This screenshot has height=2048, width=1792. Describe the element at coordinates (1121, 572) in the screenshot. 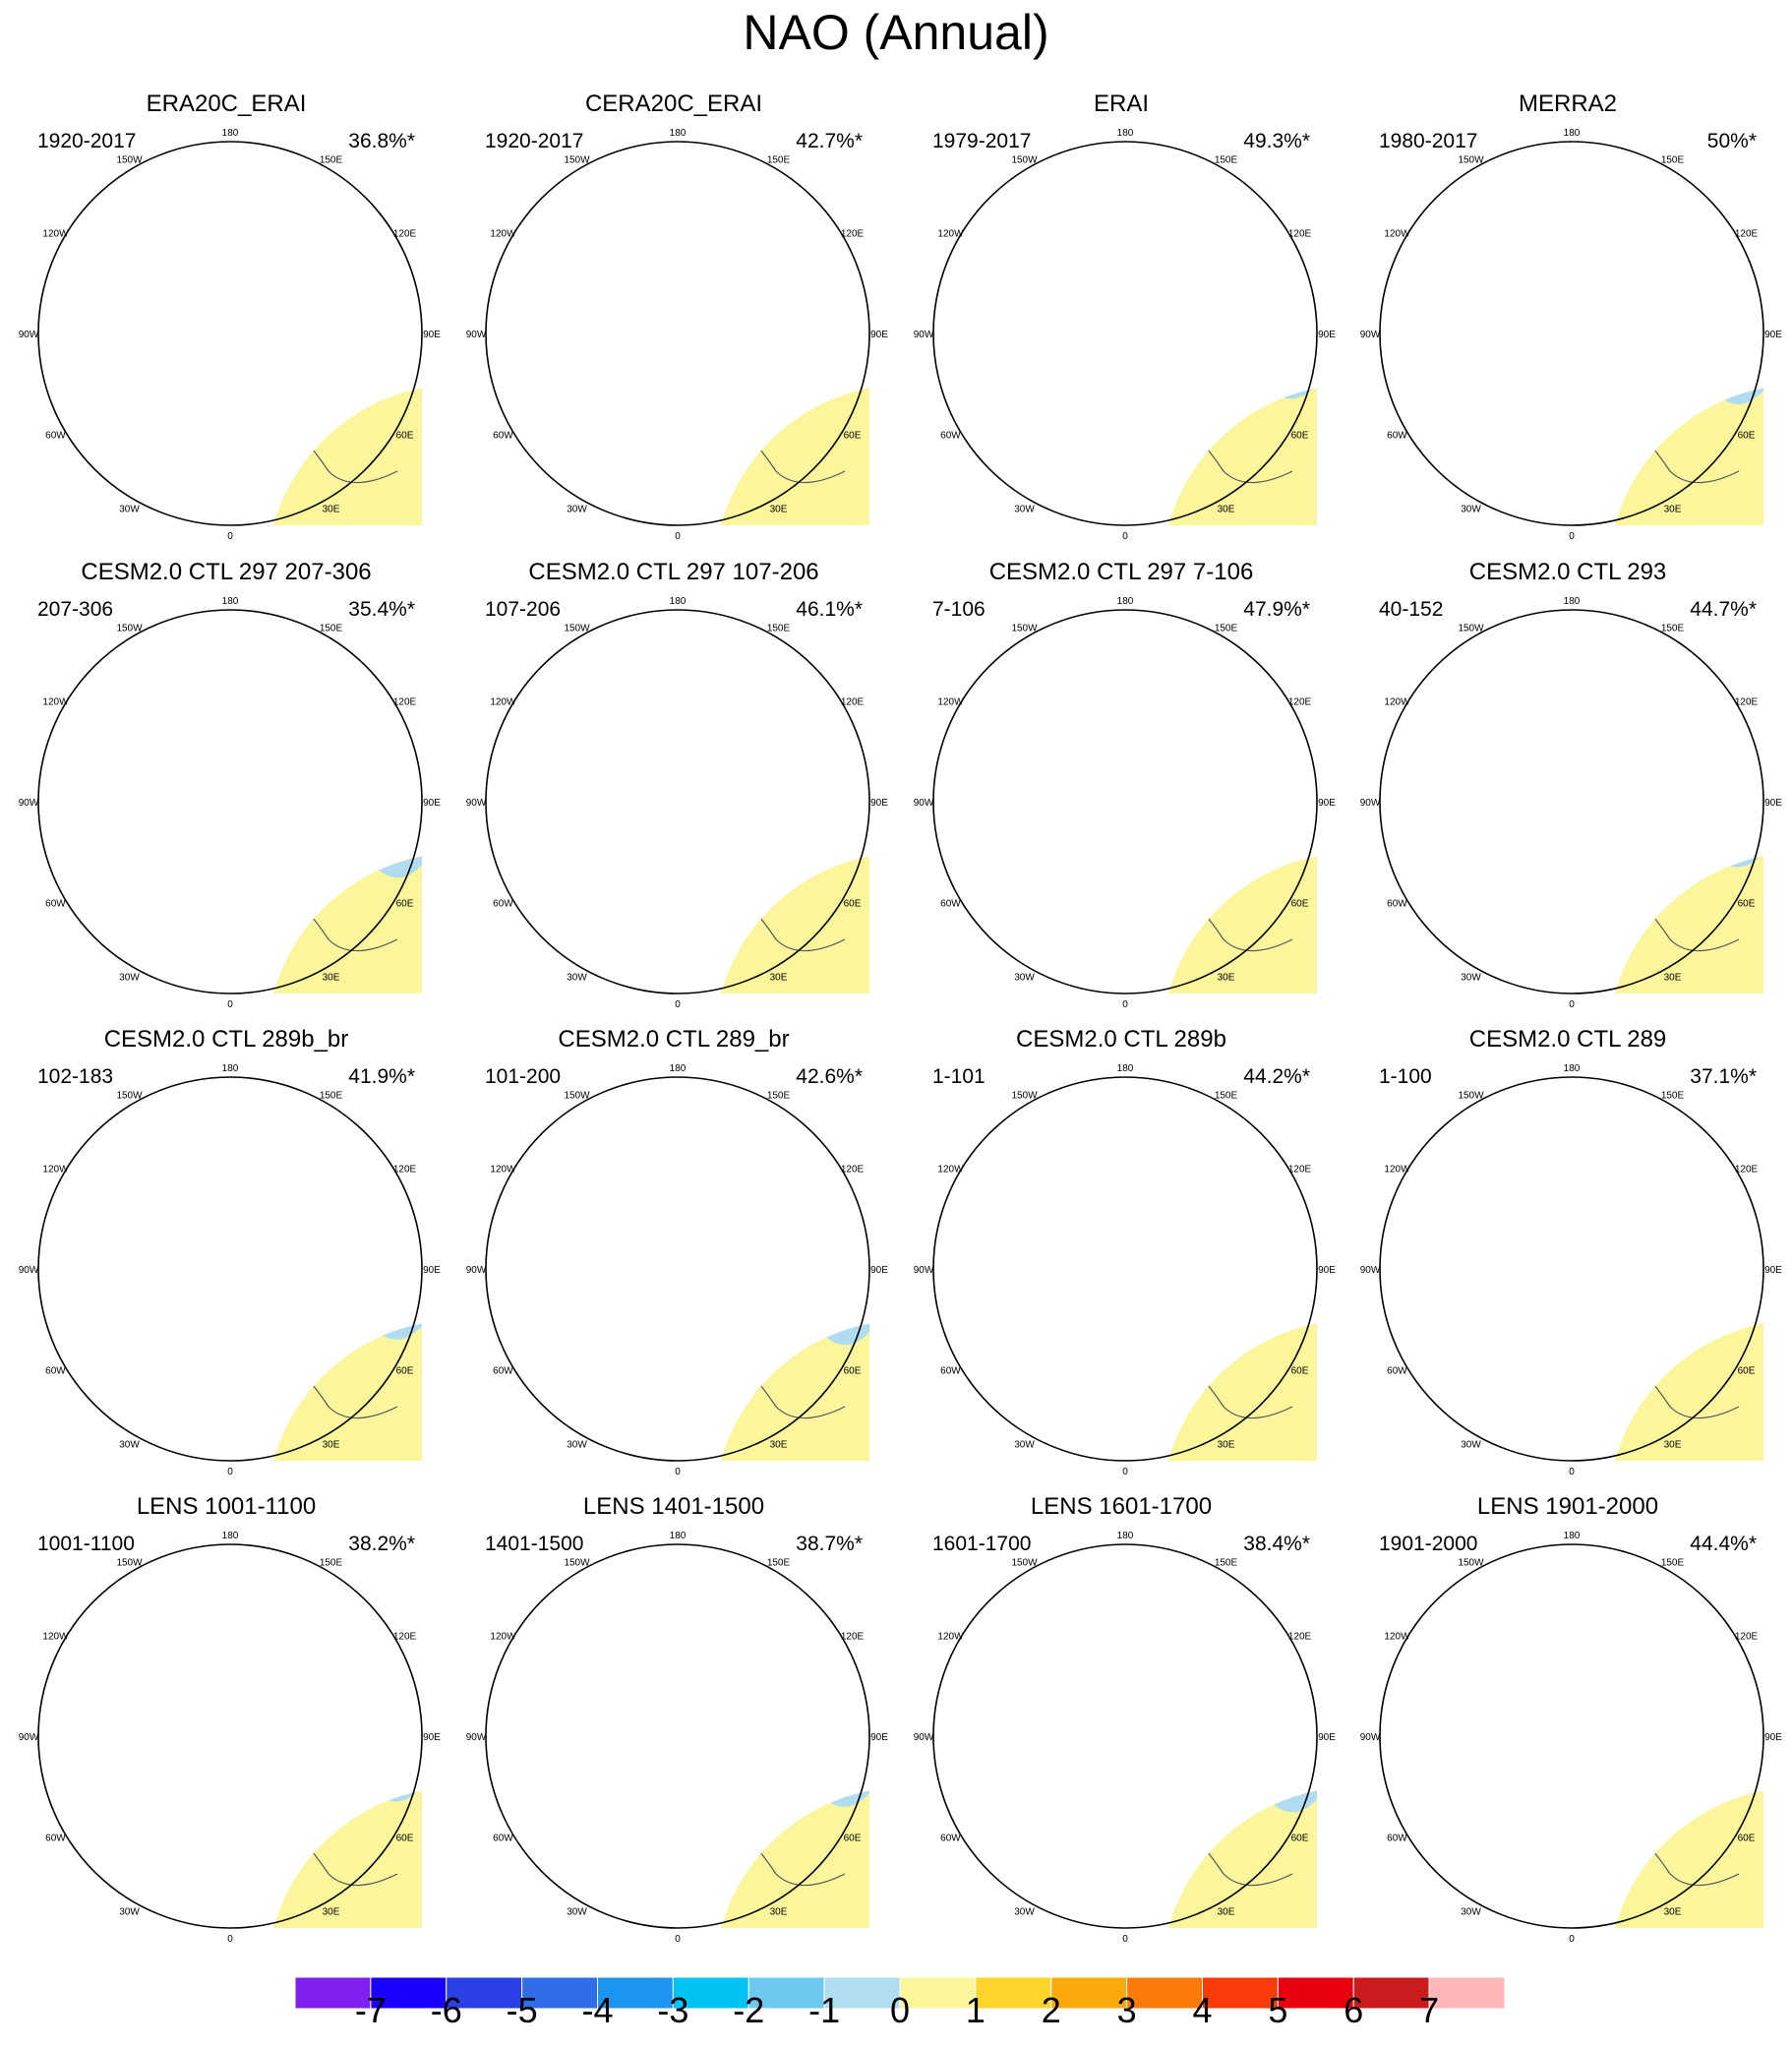

I see `panel-title: CESM2.0 CTL 297 7-106` at that location.